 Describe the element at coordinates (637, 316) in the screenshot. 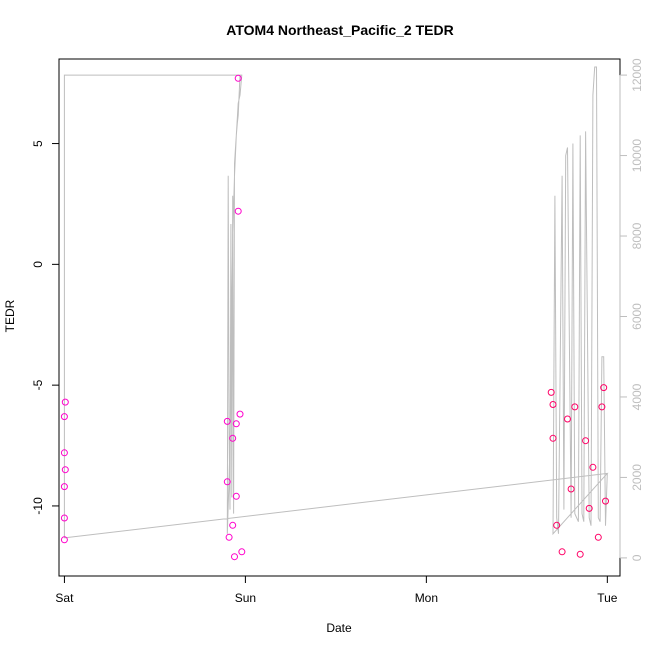

I see `y2-tick-label: 6000` at that location.